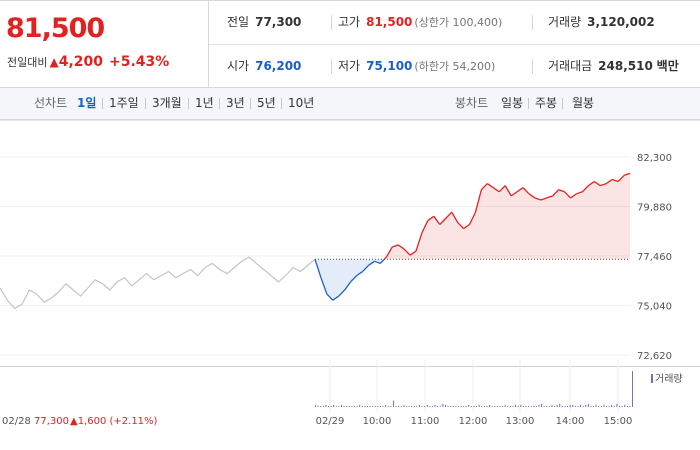 The height and width of the screenshot is (450, 700). I want to click on change-label: 전일대비, so click(27, 62).